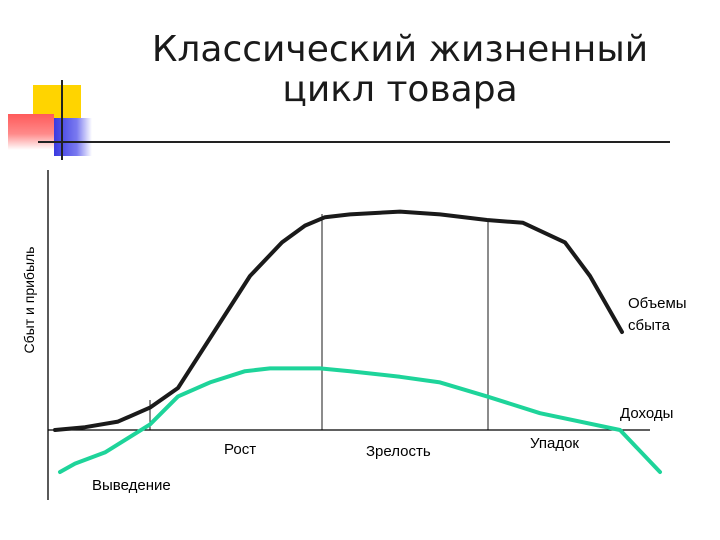 The width and height of the screenshot is (720, 540). What do you see at coordinates (240, 449) in the screenshot?
I see `stage-label-growth: Рост` at bounding box center [240, 449].